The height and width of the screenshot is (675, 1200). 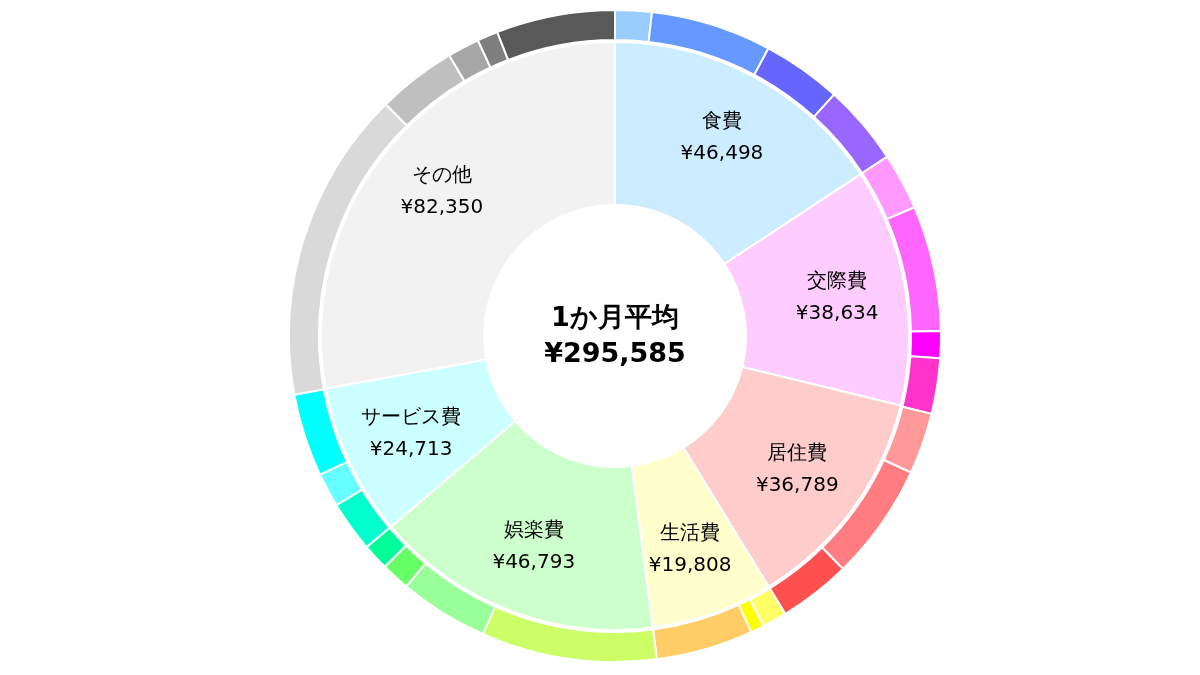 I want to click on slice-label: その他, so click(x=441, y=174).